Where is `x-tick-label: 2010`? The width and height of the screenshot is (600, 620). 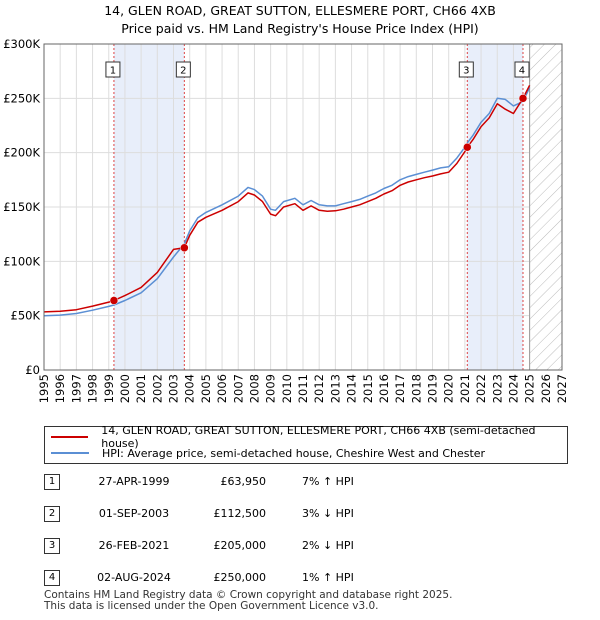 x-tick-label: 2010 is located at coordinates (287, 388).